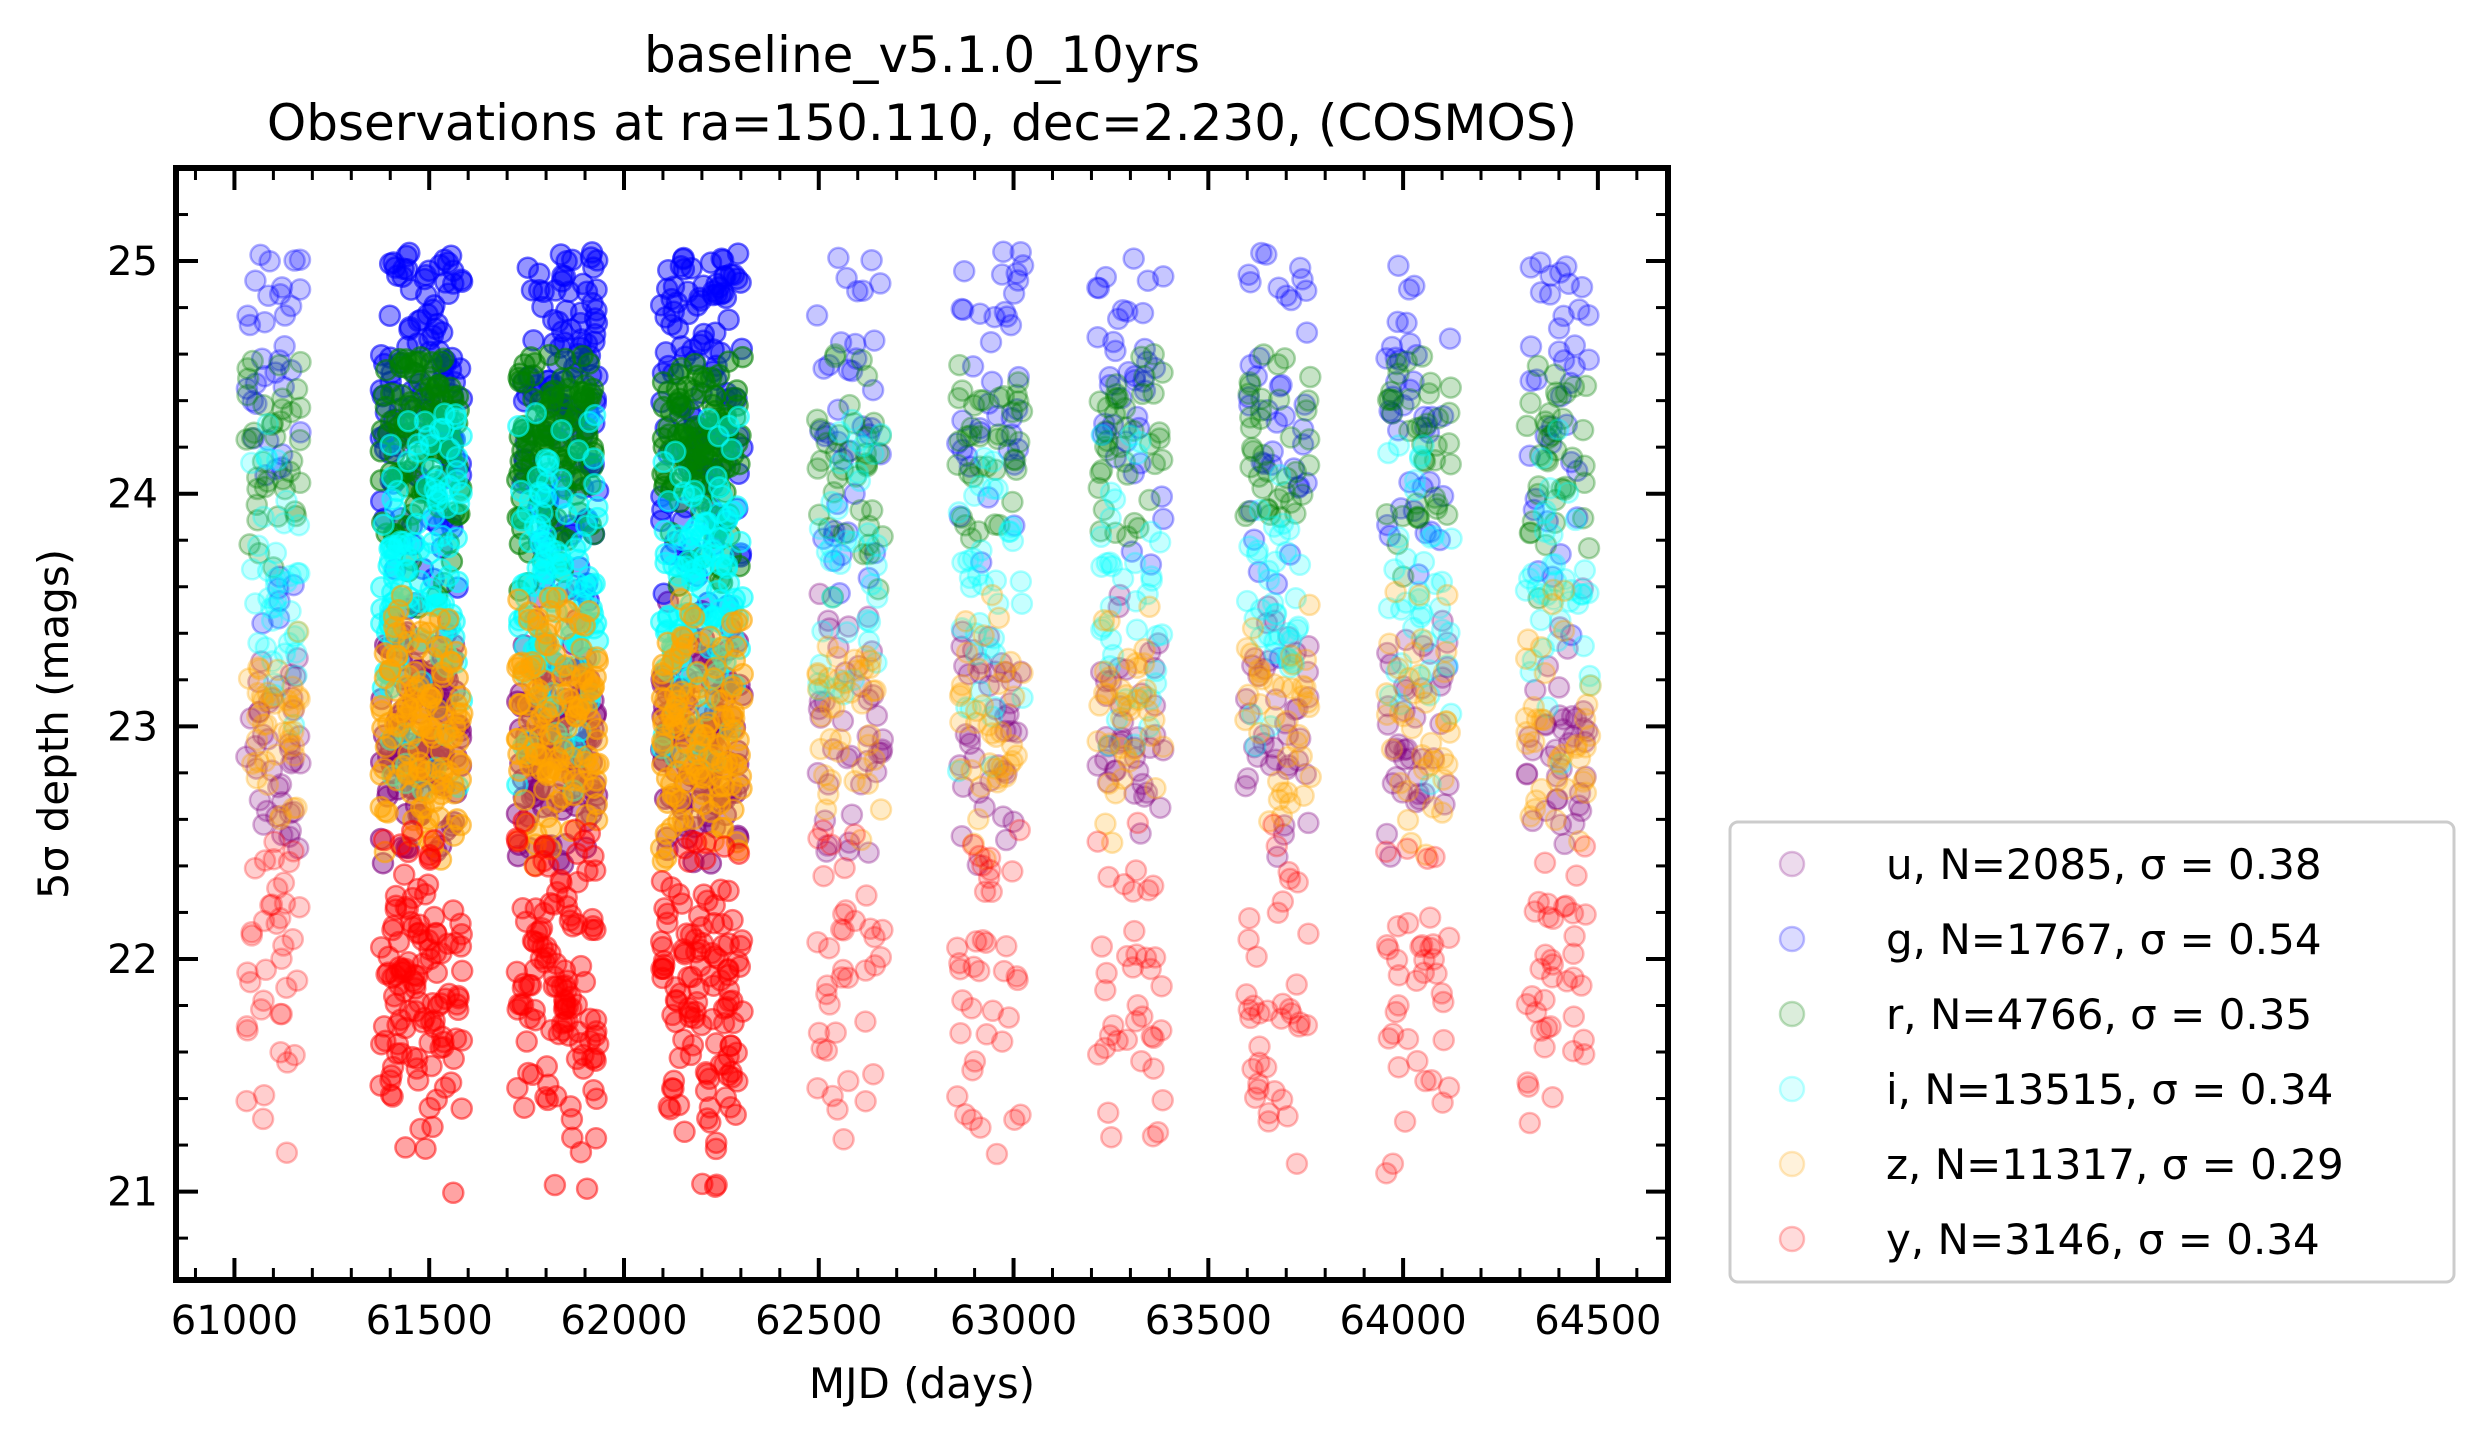 The image size is (2477, 1436). What do you see at coordinates (1792, 864) in the screenshot?
I see `legend-marker-u` at bounding box center [1792, 864].